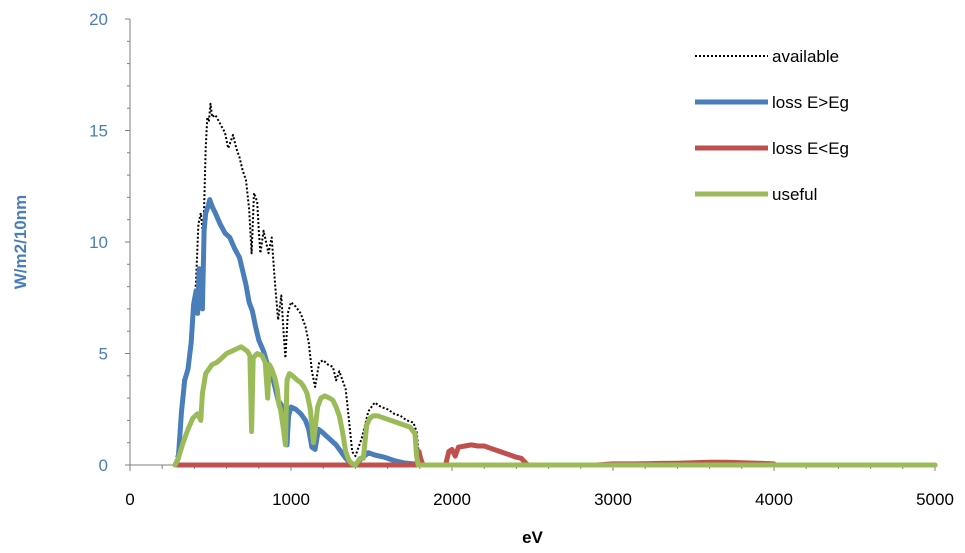 This screenshot has height=553, width=965. What do you see at coordinates (103, 354) in the screenshot?
I see `y-tick-label: 5` at bounding box center [103, 354].